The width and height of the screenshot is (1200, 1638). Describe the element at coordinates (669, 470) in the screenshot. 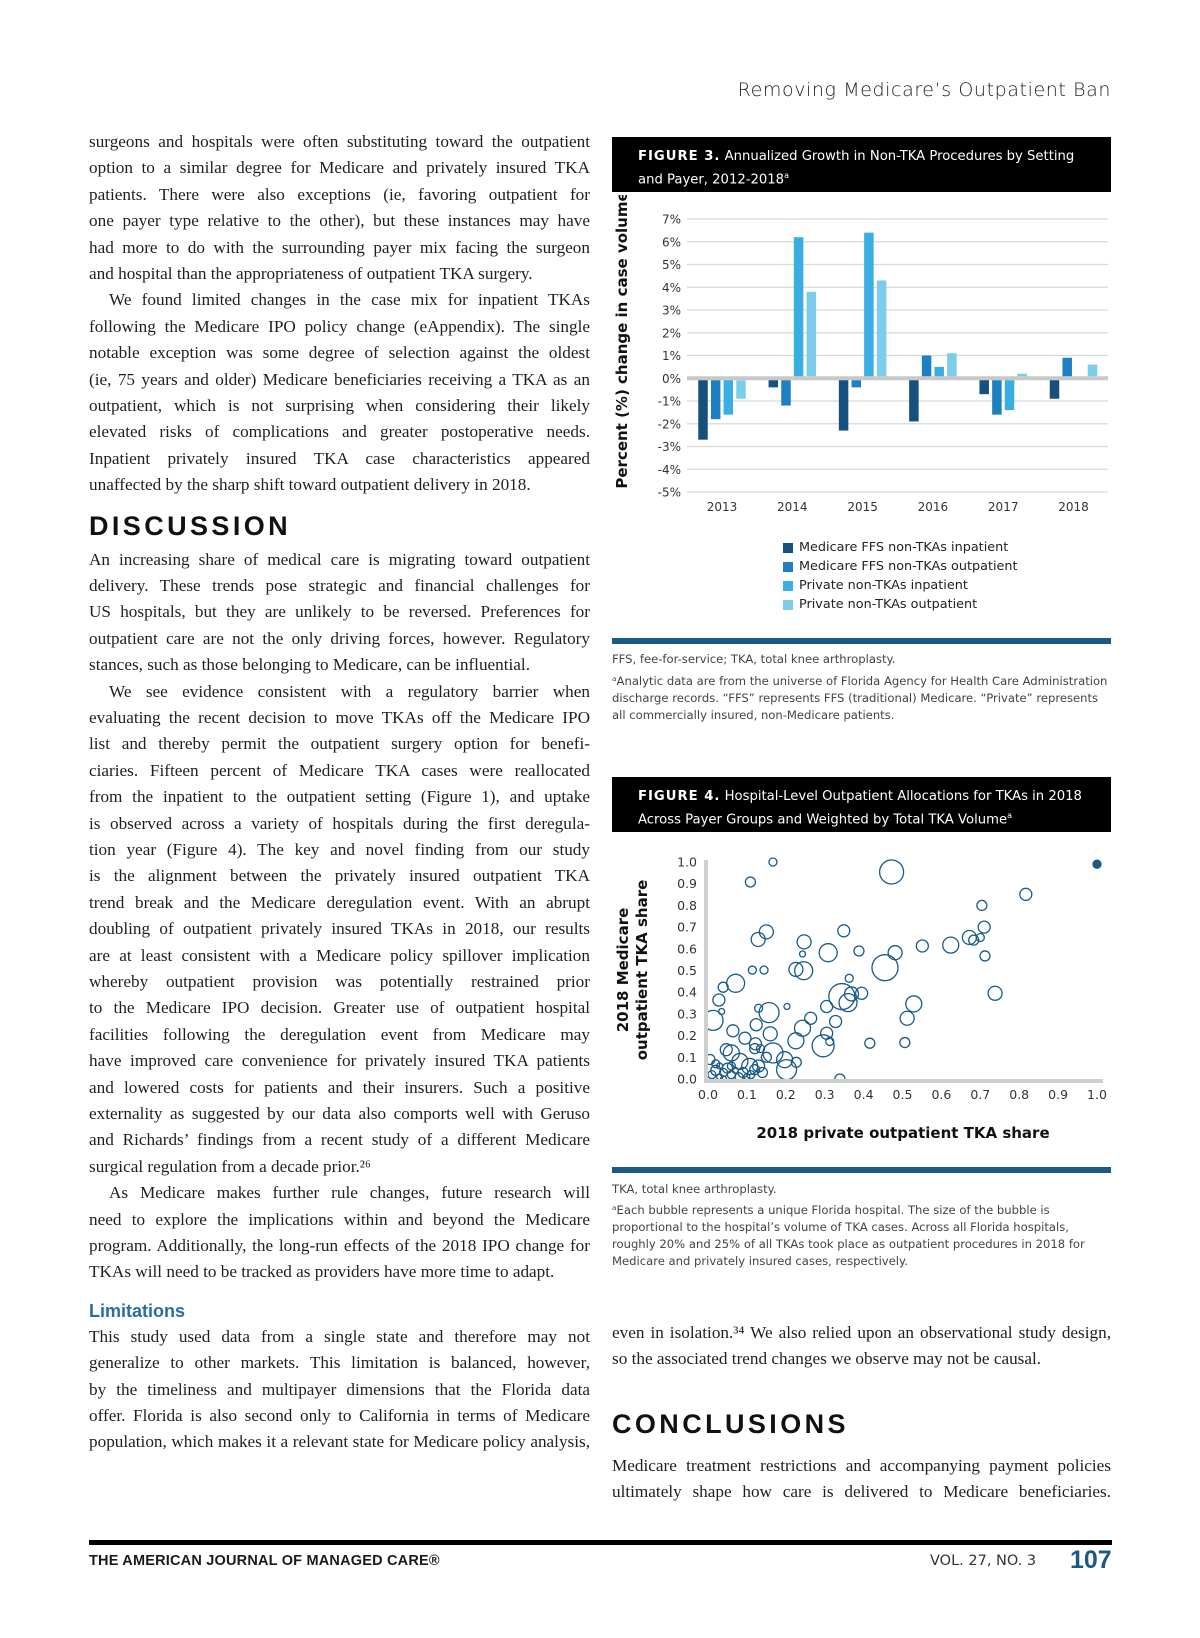

I see `y-tick-label: -4%` at that location.